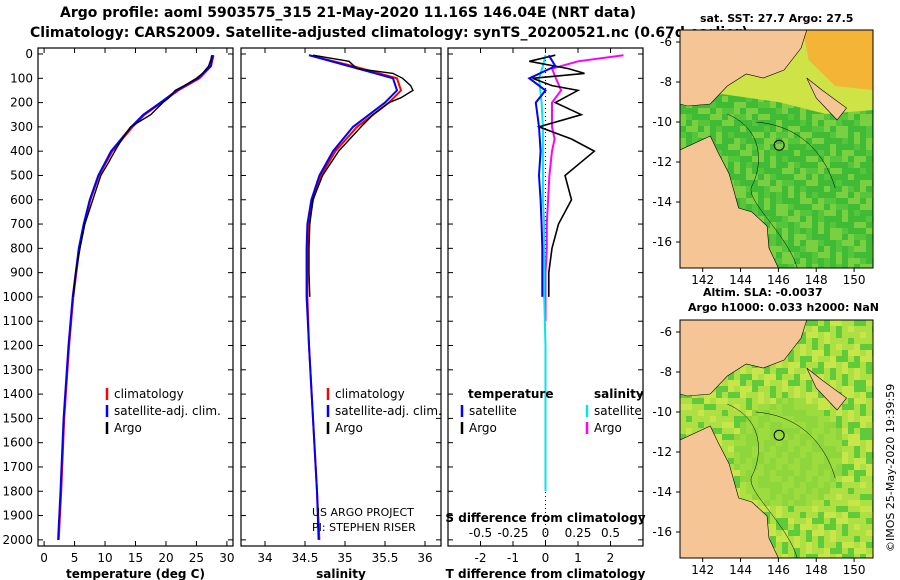 Image resolution: width=900 pixels, height=580 pixels. I want to click on temperature-series-climatology, so click(136, 297).